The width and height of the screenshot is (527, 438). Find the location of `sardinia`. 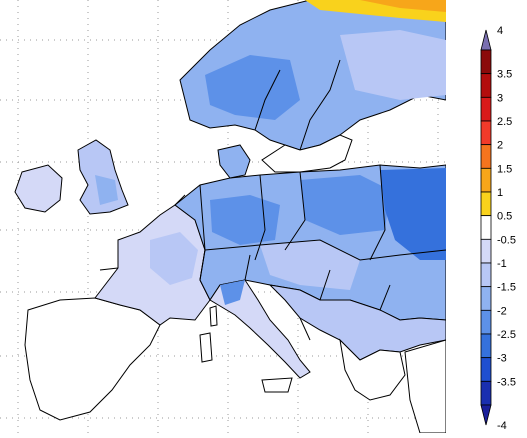

sardinia is located at coordinates (206, 347).